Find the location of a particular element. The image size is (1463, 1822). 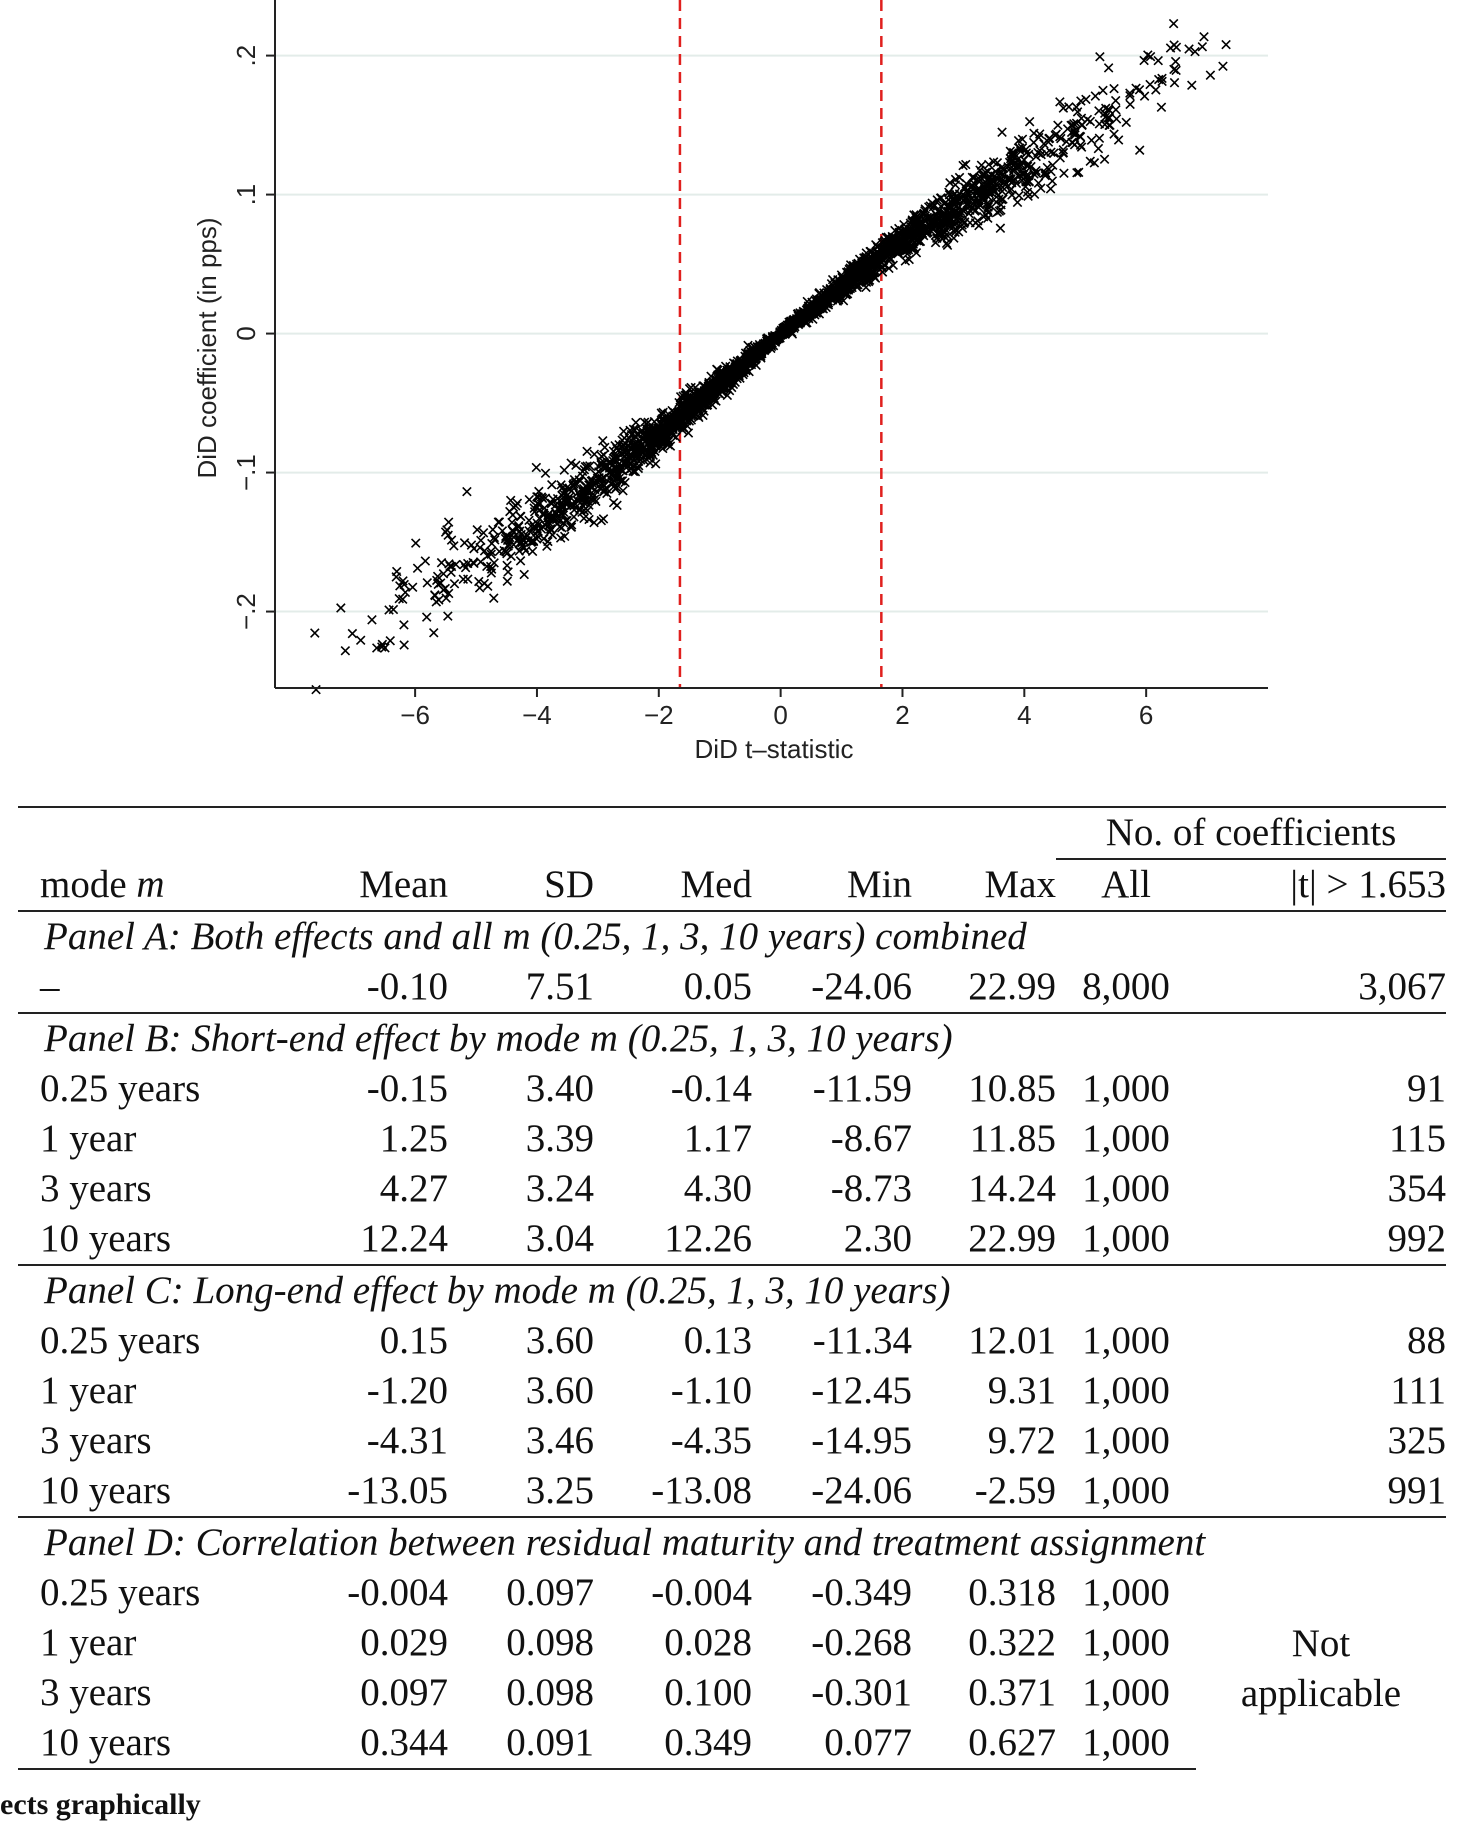

table-cell: -2.59 is located at coordinates (1015, 1490).